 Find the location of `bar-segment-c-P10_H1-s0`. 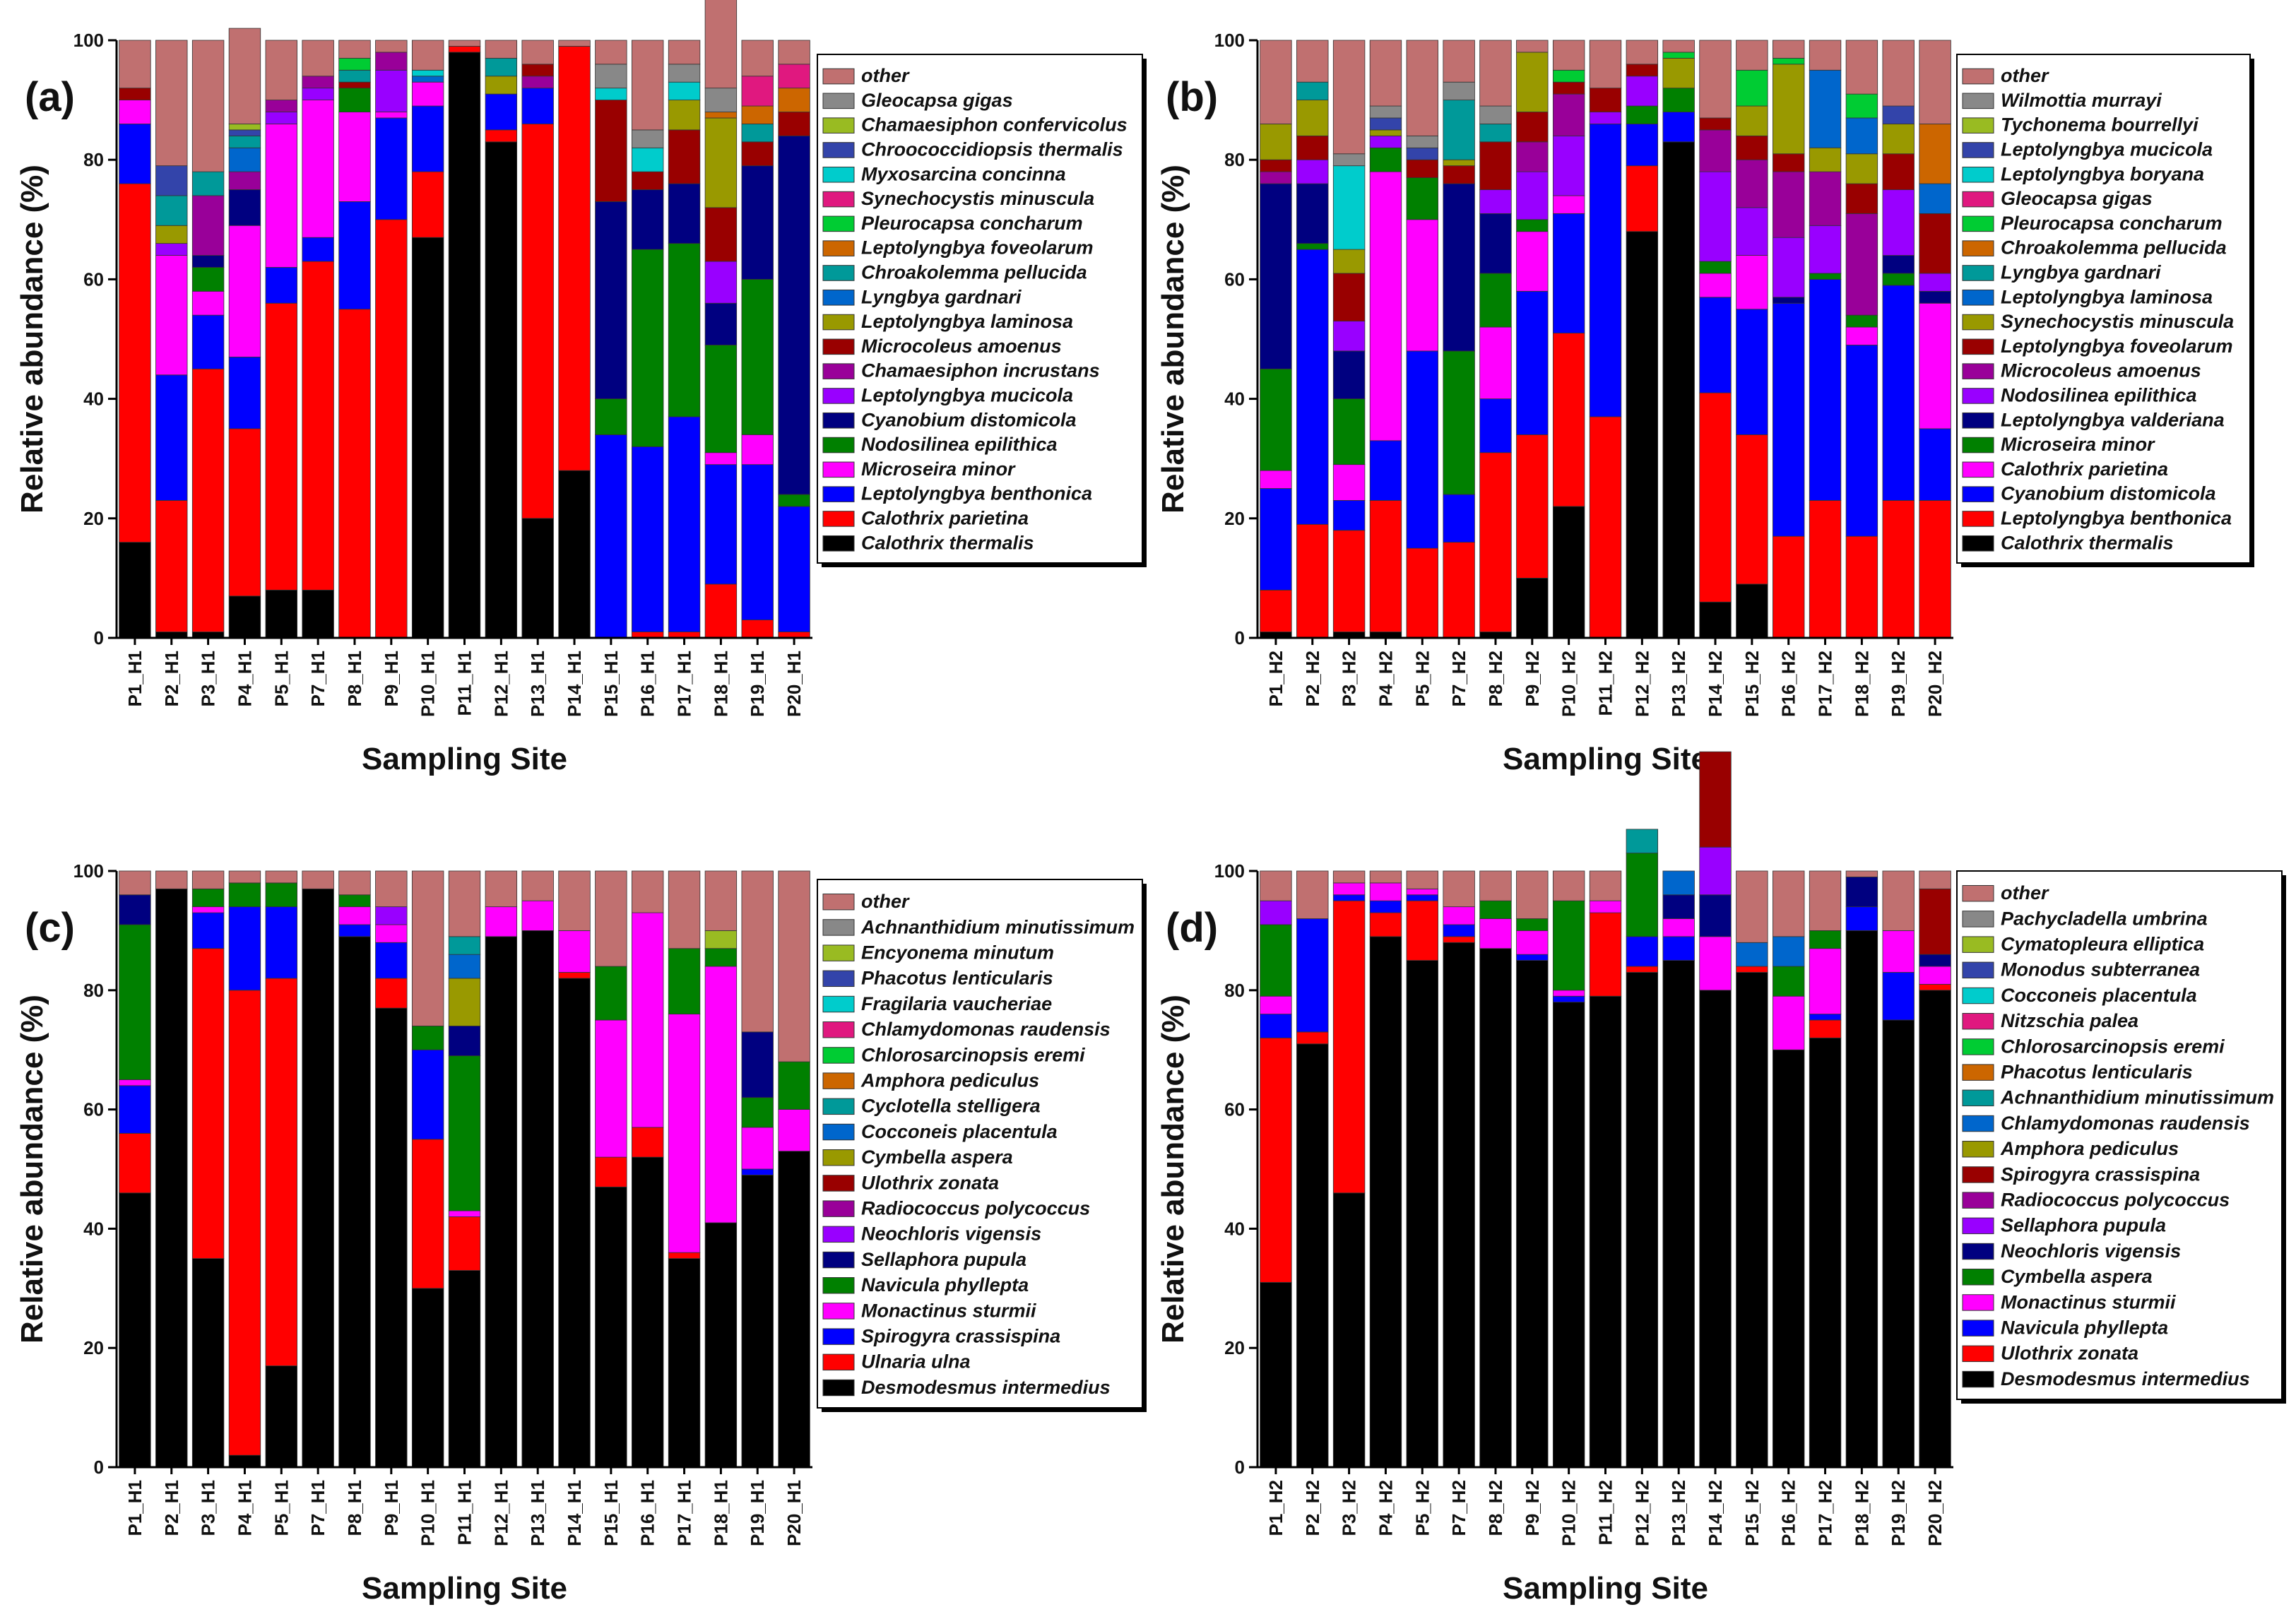

bar-segment-c-P10_H1-s0 is located at coordinates (427, 1378).